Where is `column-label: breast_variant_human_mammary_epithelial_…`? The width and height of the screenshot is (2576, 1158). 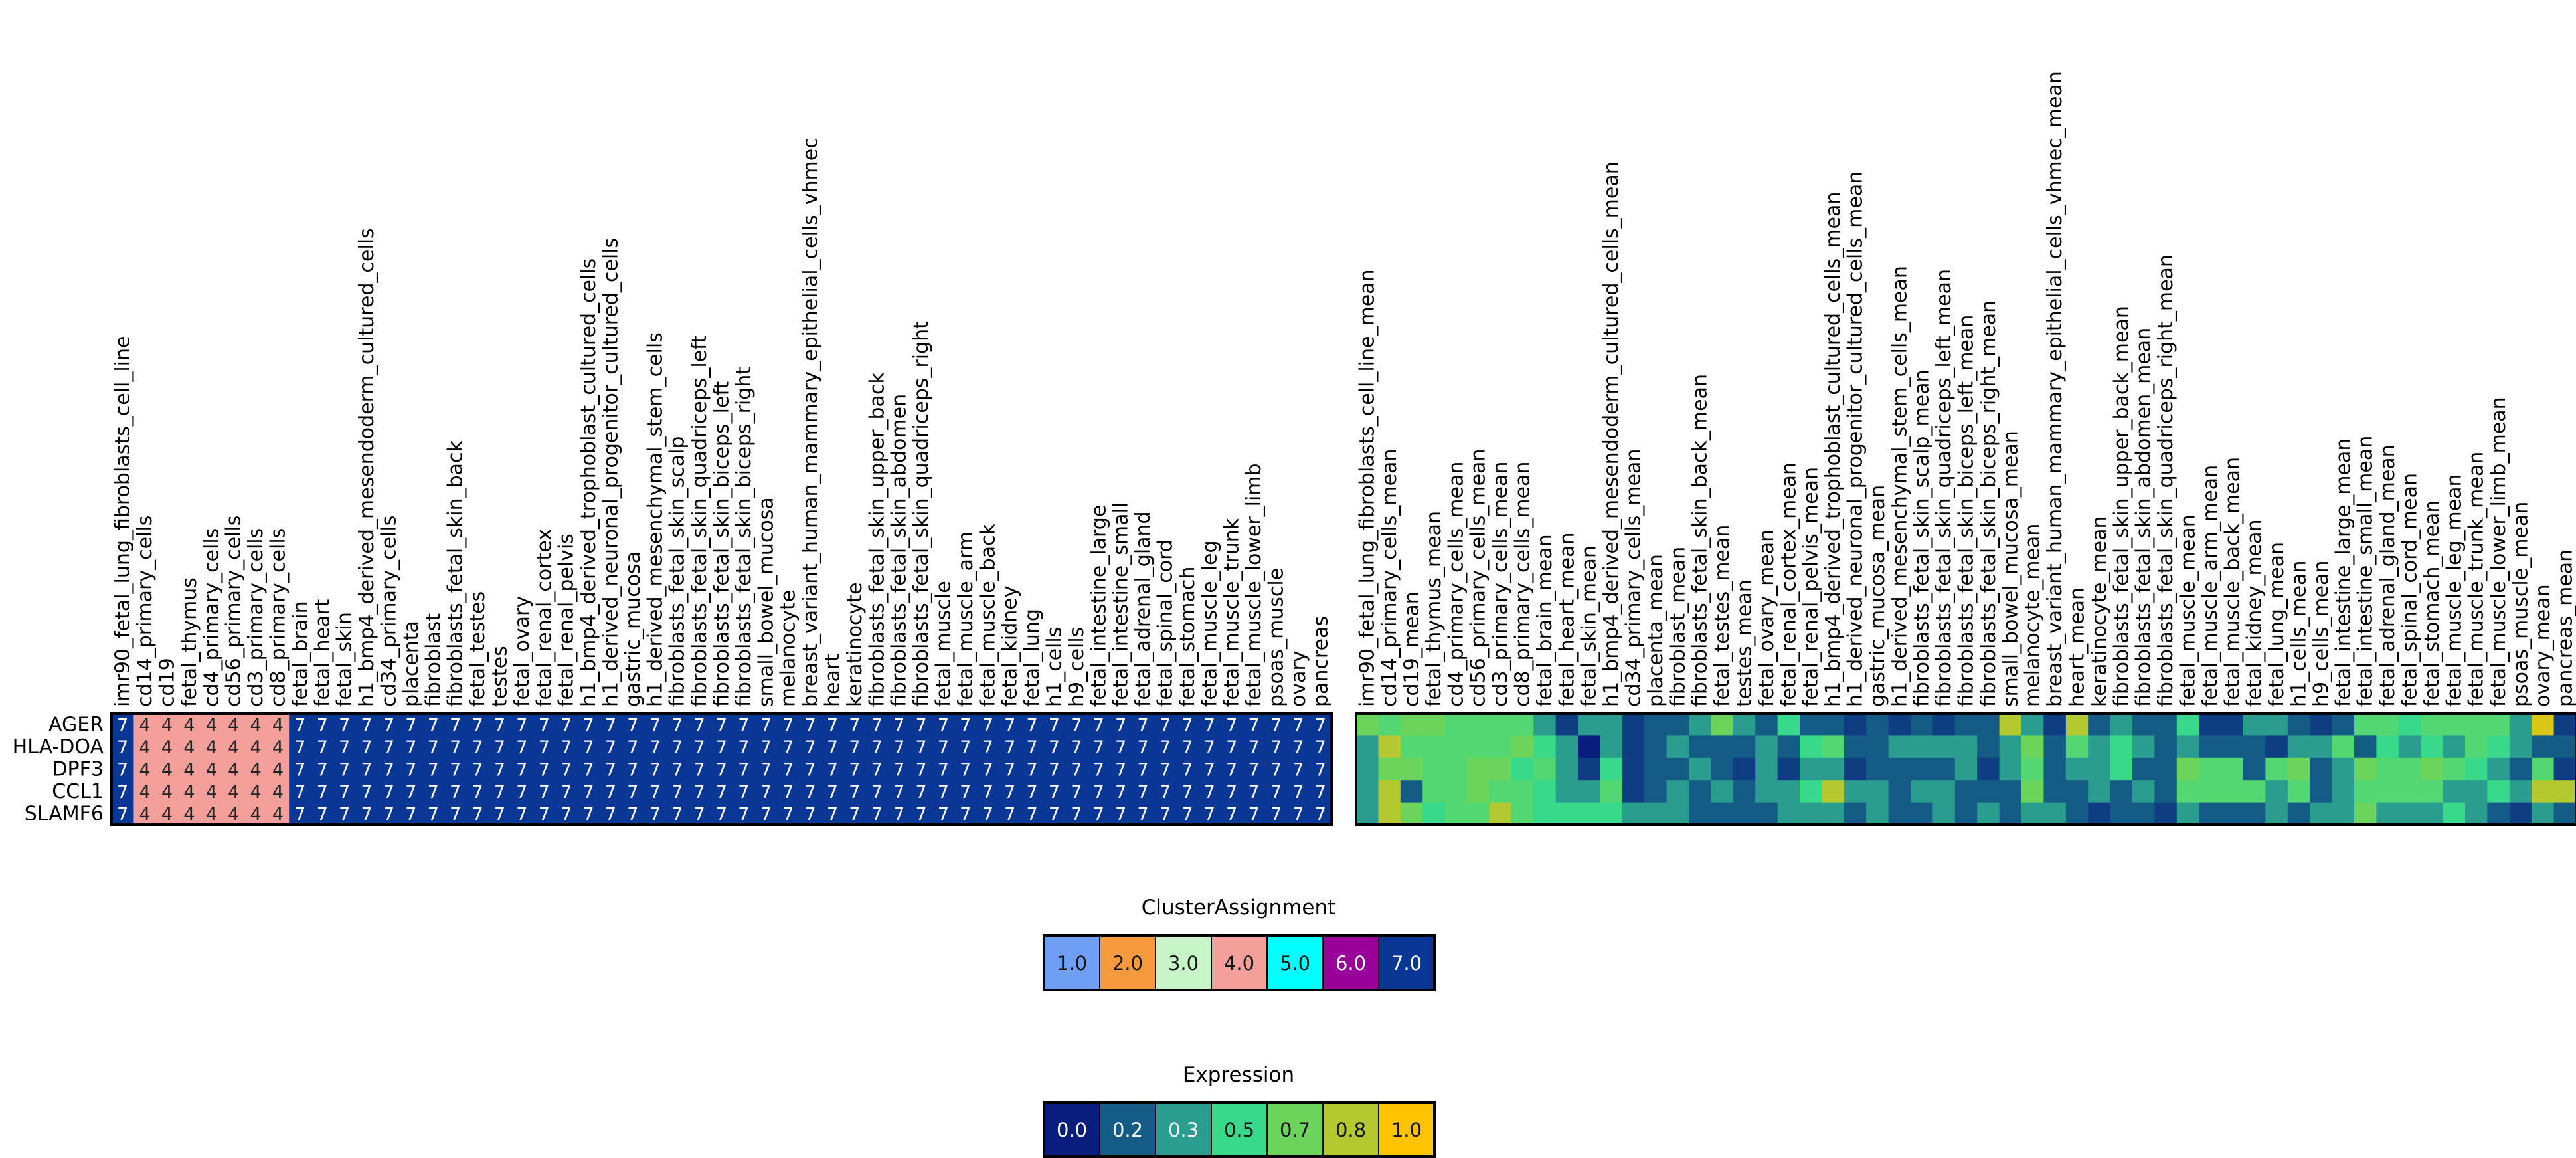 column-label: breast_variant_human_mammary_epithelial_… is located at coordinates (2055, 389).